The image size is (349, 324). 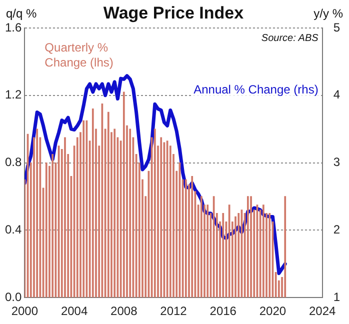 I want to click on y-tick-label: 0.8, so click(x=13, y=162).